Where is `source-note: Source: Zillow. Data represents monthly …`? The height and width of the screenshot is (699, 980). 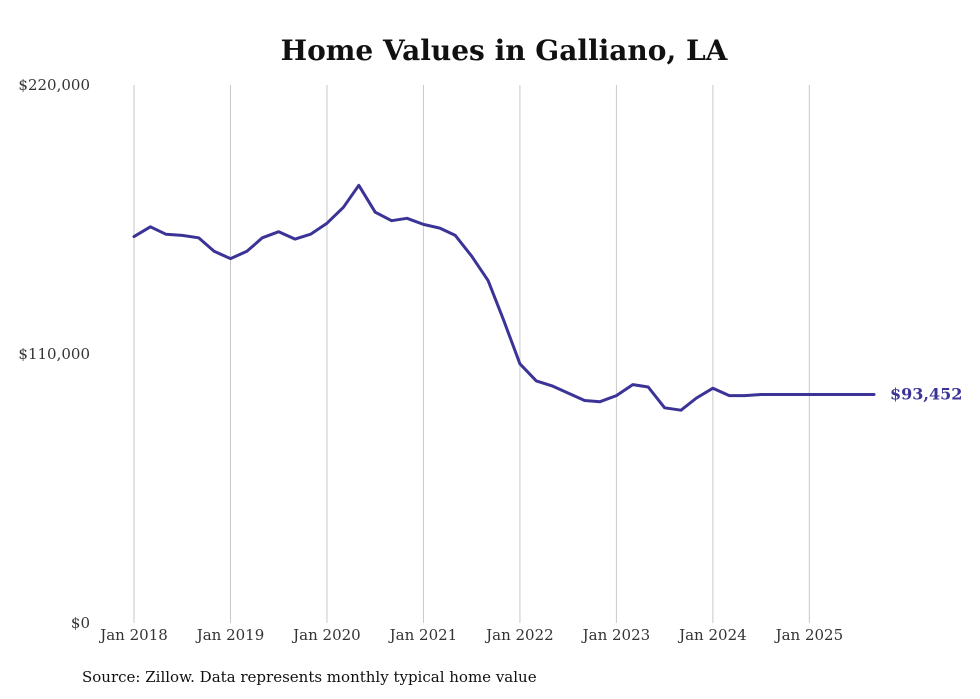 source-note: Source: Zillow. Data represents monthly … is located at coordinates (309, 677).